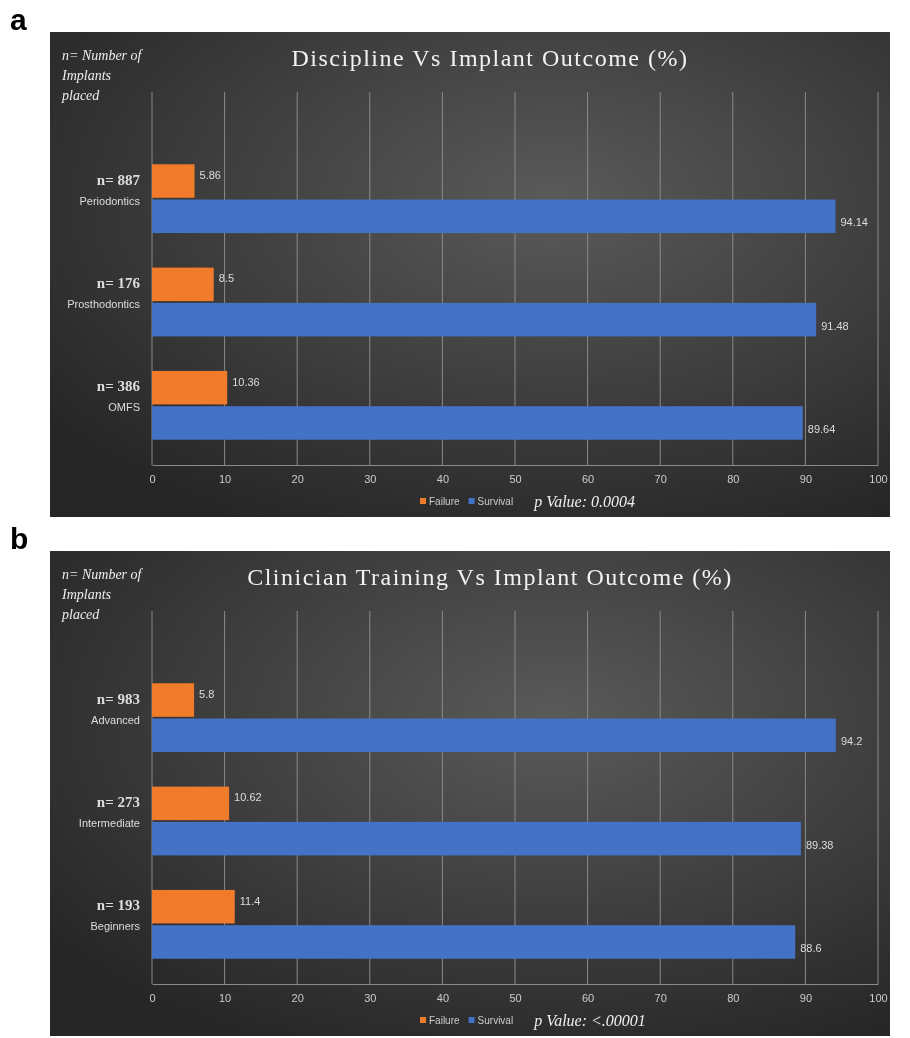 This screenshot has width=910, height=1038. Describe the element at coordinates (115, 708) in the screenshot. I see `y-tick-label: n= 983 Advanced` at that location.